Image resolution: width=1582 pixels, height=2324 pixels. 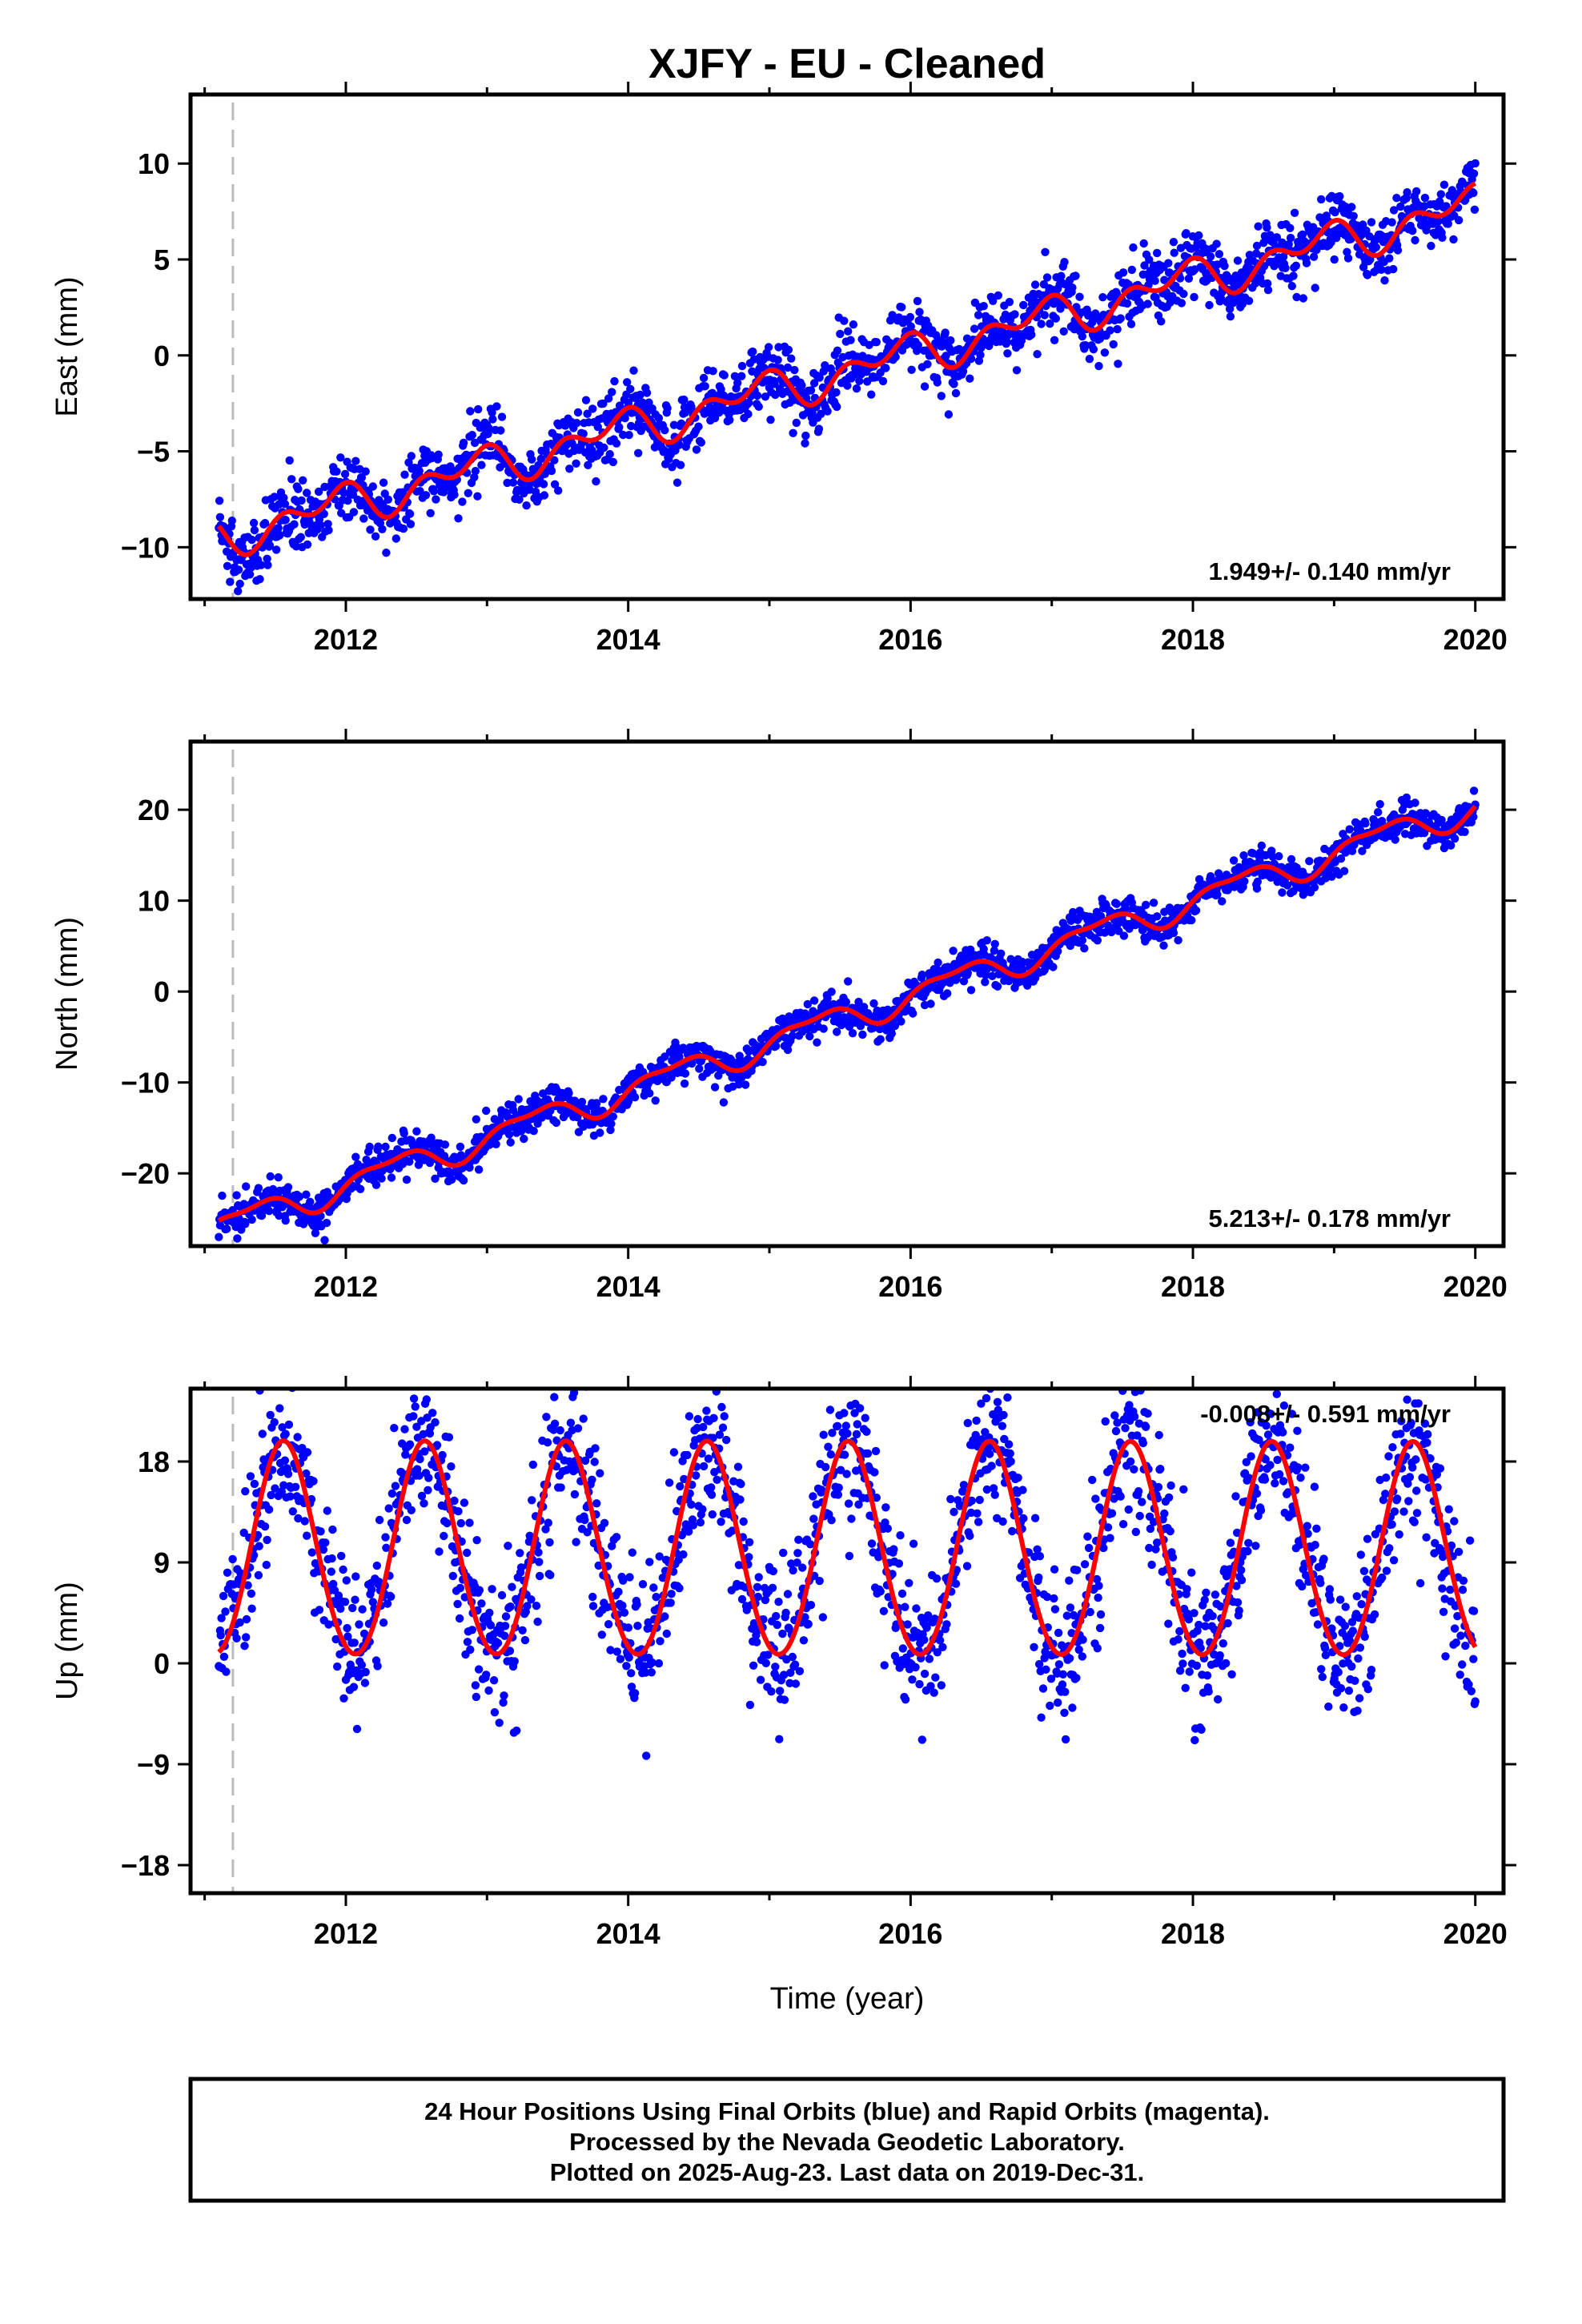 What do you see at coordinates (145, 1083) in the screenshot?
I see `y-tick-label: −10` at bounding box center [145, 1083].